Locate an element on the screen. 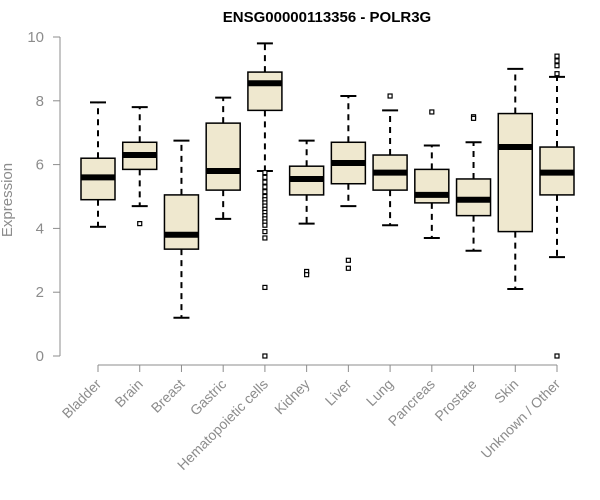 Image resolution: width=600 pixels, height=500 pixels. box-breast is located at coordinates (181, 229).